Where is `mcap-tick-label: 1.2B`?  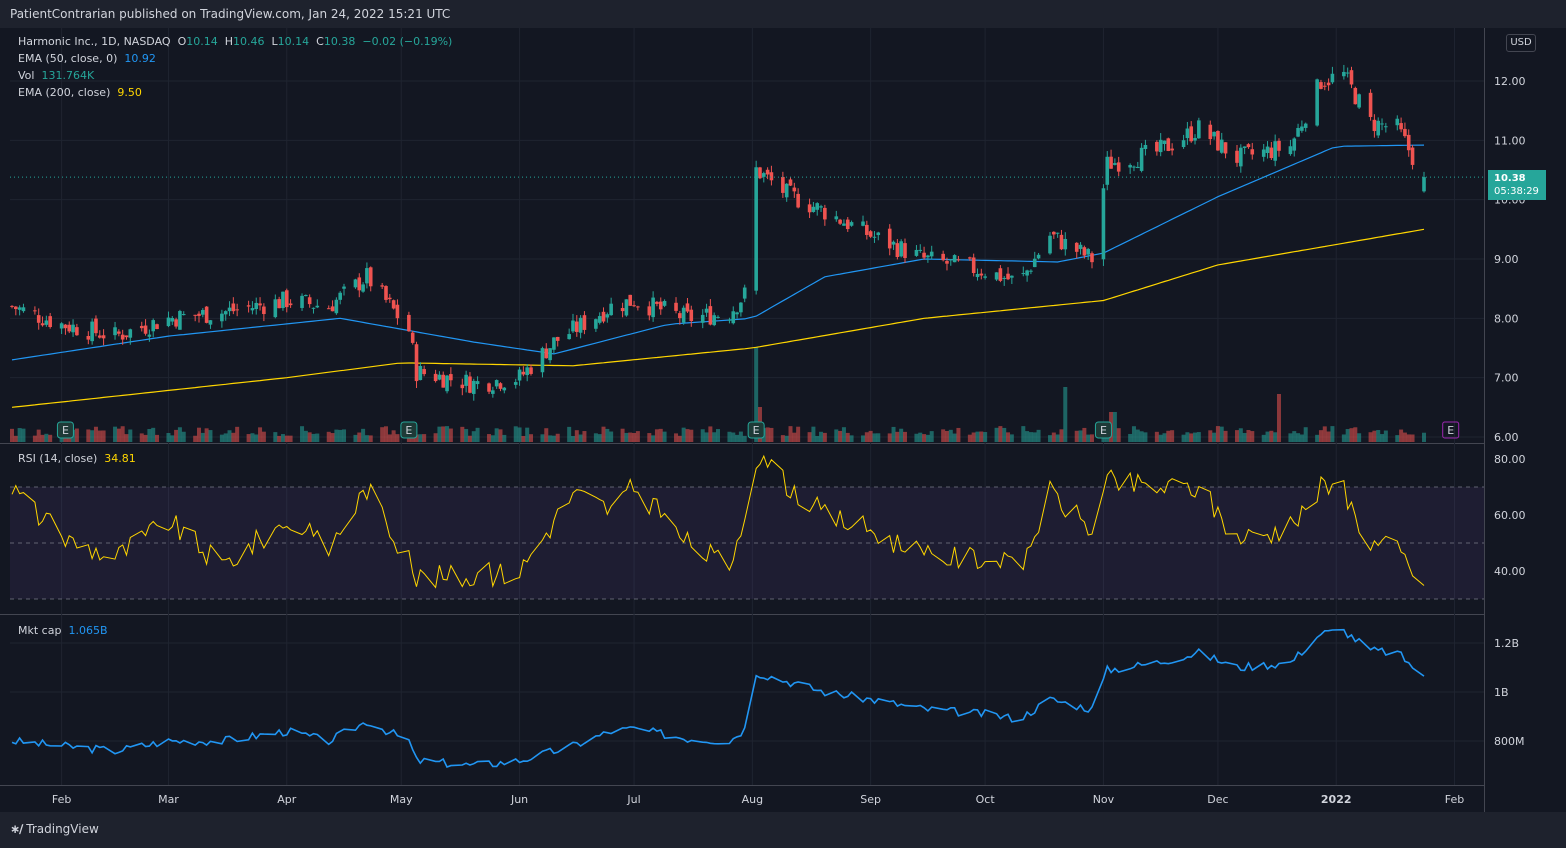
mcap-tick-label: 1.2B is located at coordinates (1506, 643).